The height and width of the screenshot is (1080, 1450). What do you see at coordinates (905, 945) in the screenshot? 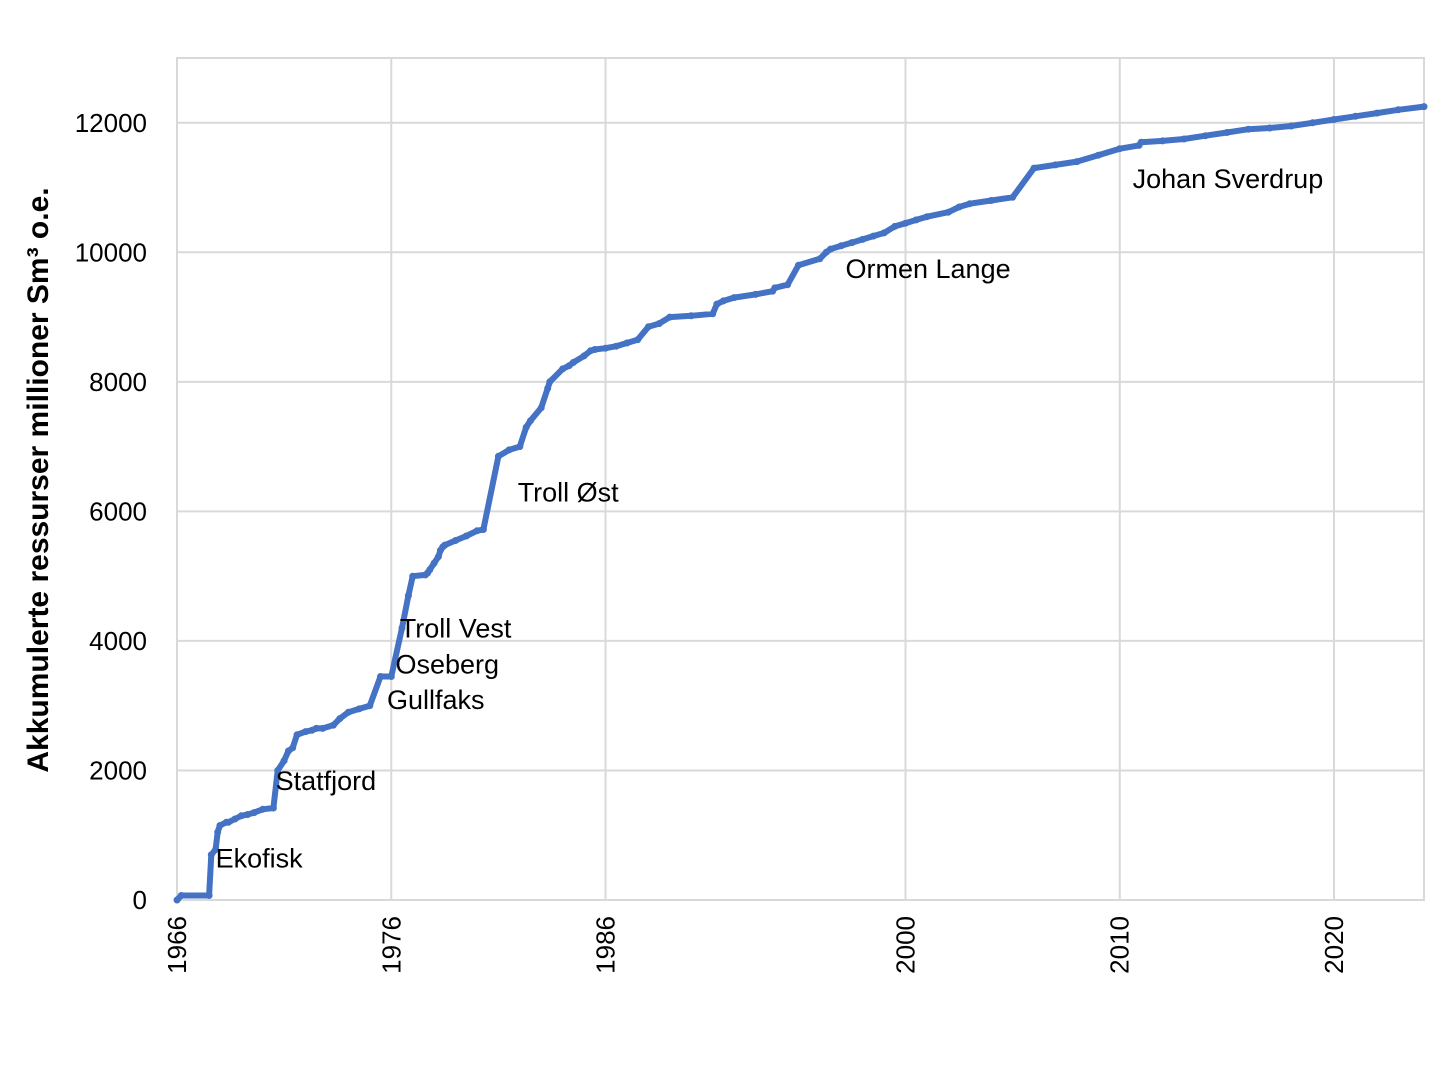
I see `x-tick-label: 2000` at bounding box center [905, 945].